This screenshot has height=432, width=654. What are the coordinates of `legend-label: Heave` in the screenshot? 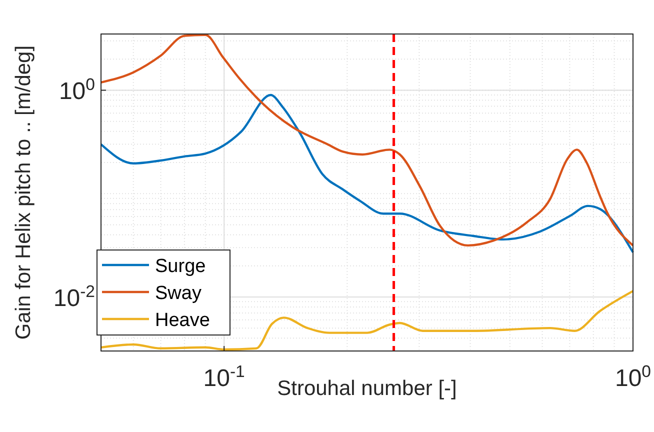 It's located at (182, 320).